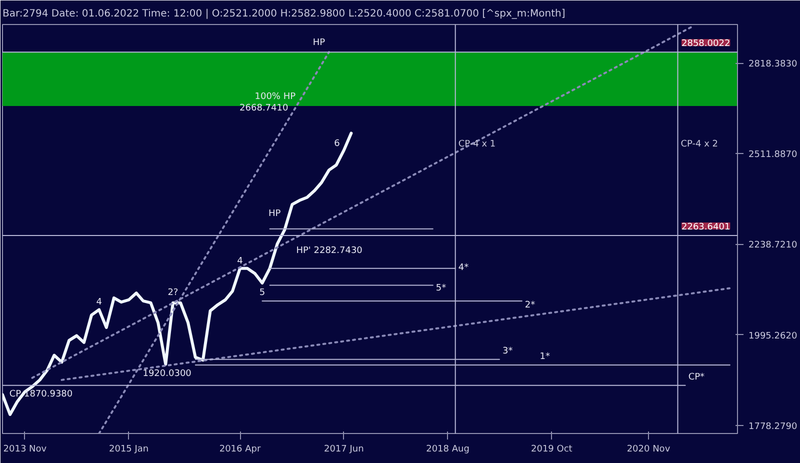  What do you see at coordinates (25, 449) in the screenshot?
I see `x-tick-label: 2013 Nov` at bounding box center [25, 449].